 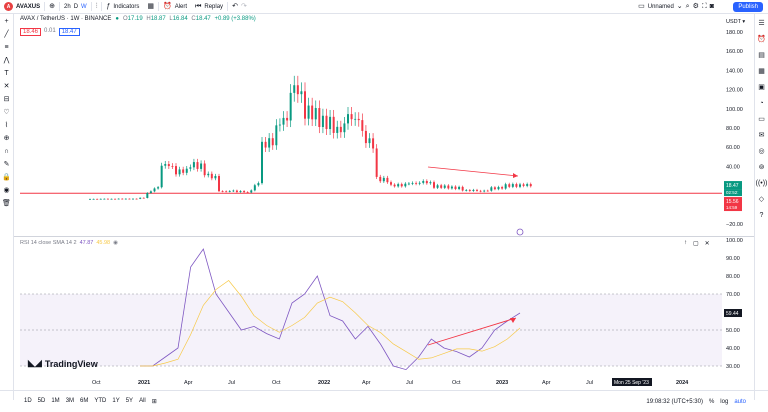 What do you see at coordinates (695, 6) in the screenshot?
I see `gear-icon: ⚙` at bounding box center [695, 6].